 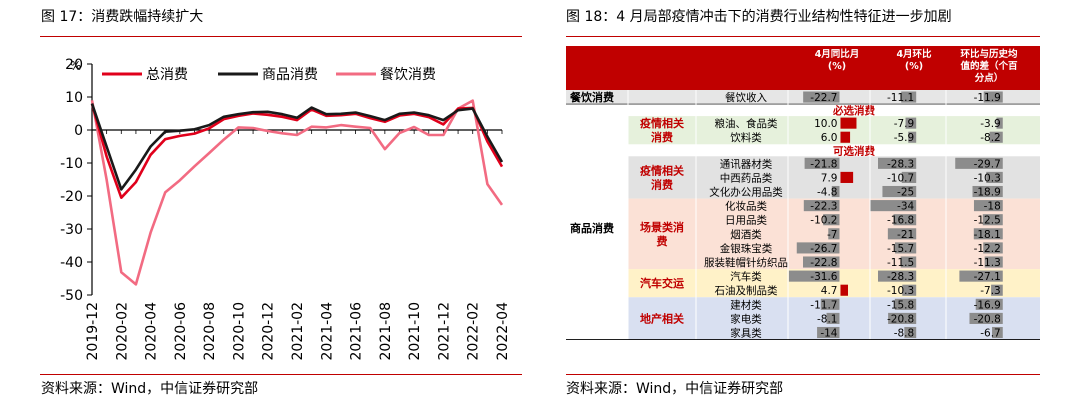 What do you see at coordinates (834, 130) in the screenshot?
I see `group-bg` at bounding box center [834, 130].